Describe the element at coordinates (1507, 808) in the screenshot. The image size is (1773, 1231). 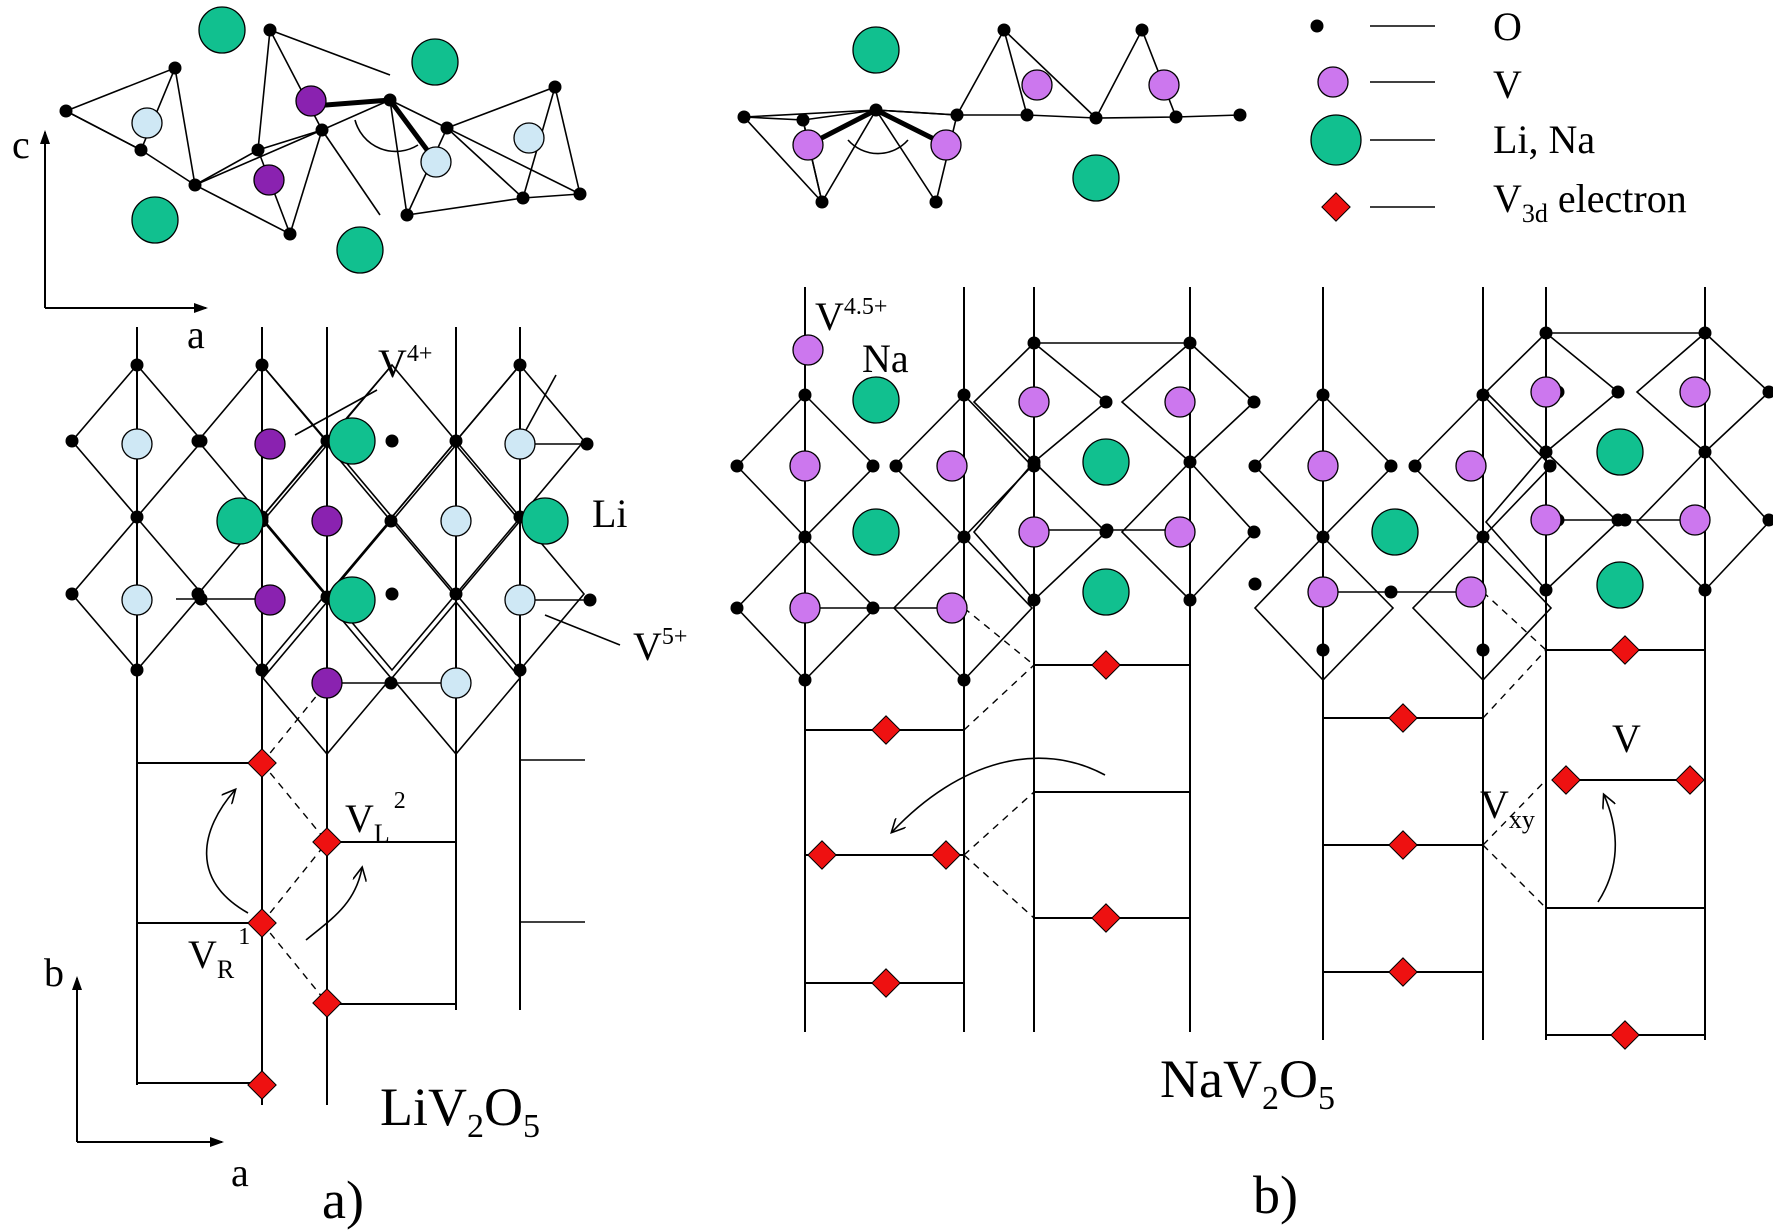
I see `label-vxy: Vxy` at that location.